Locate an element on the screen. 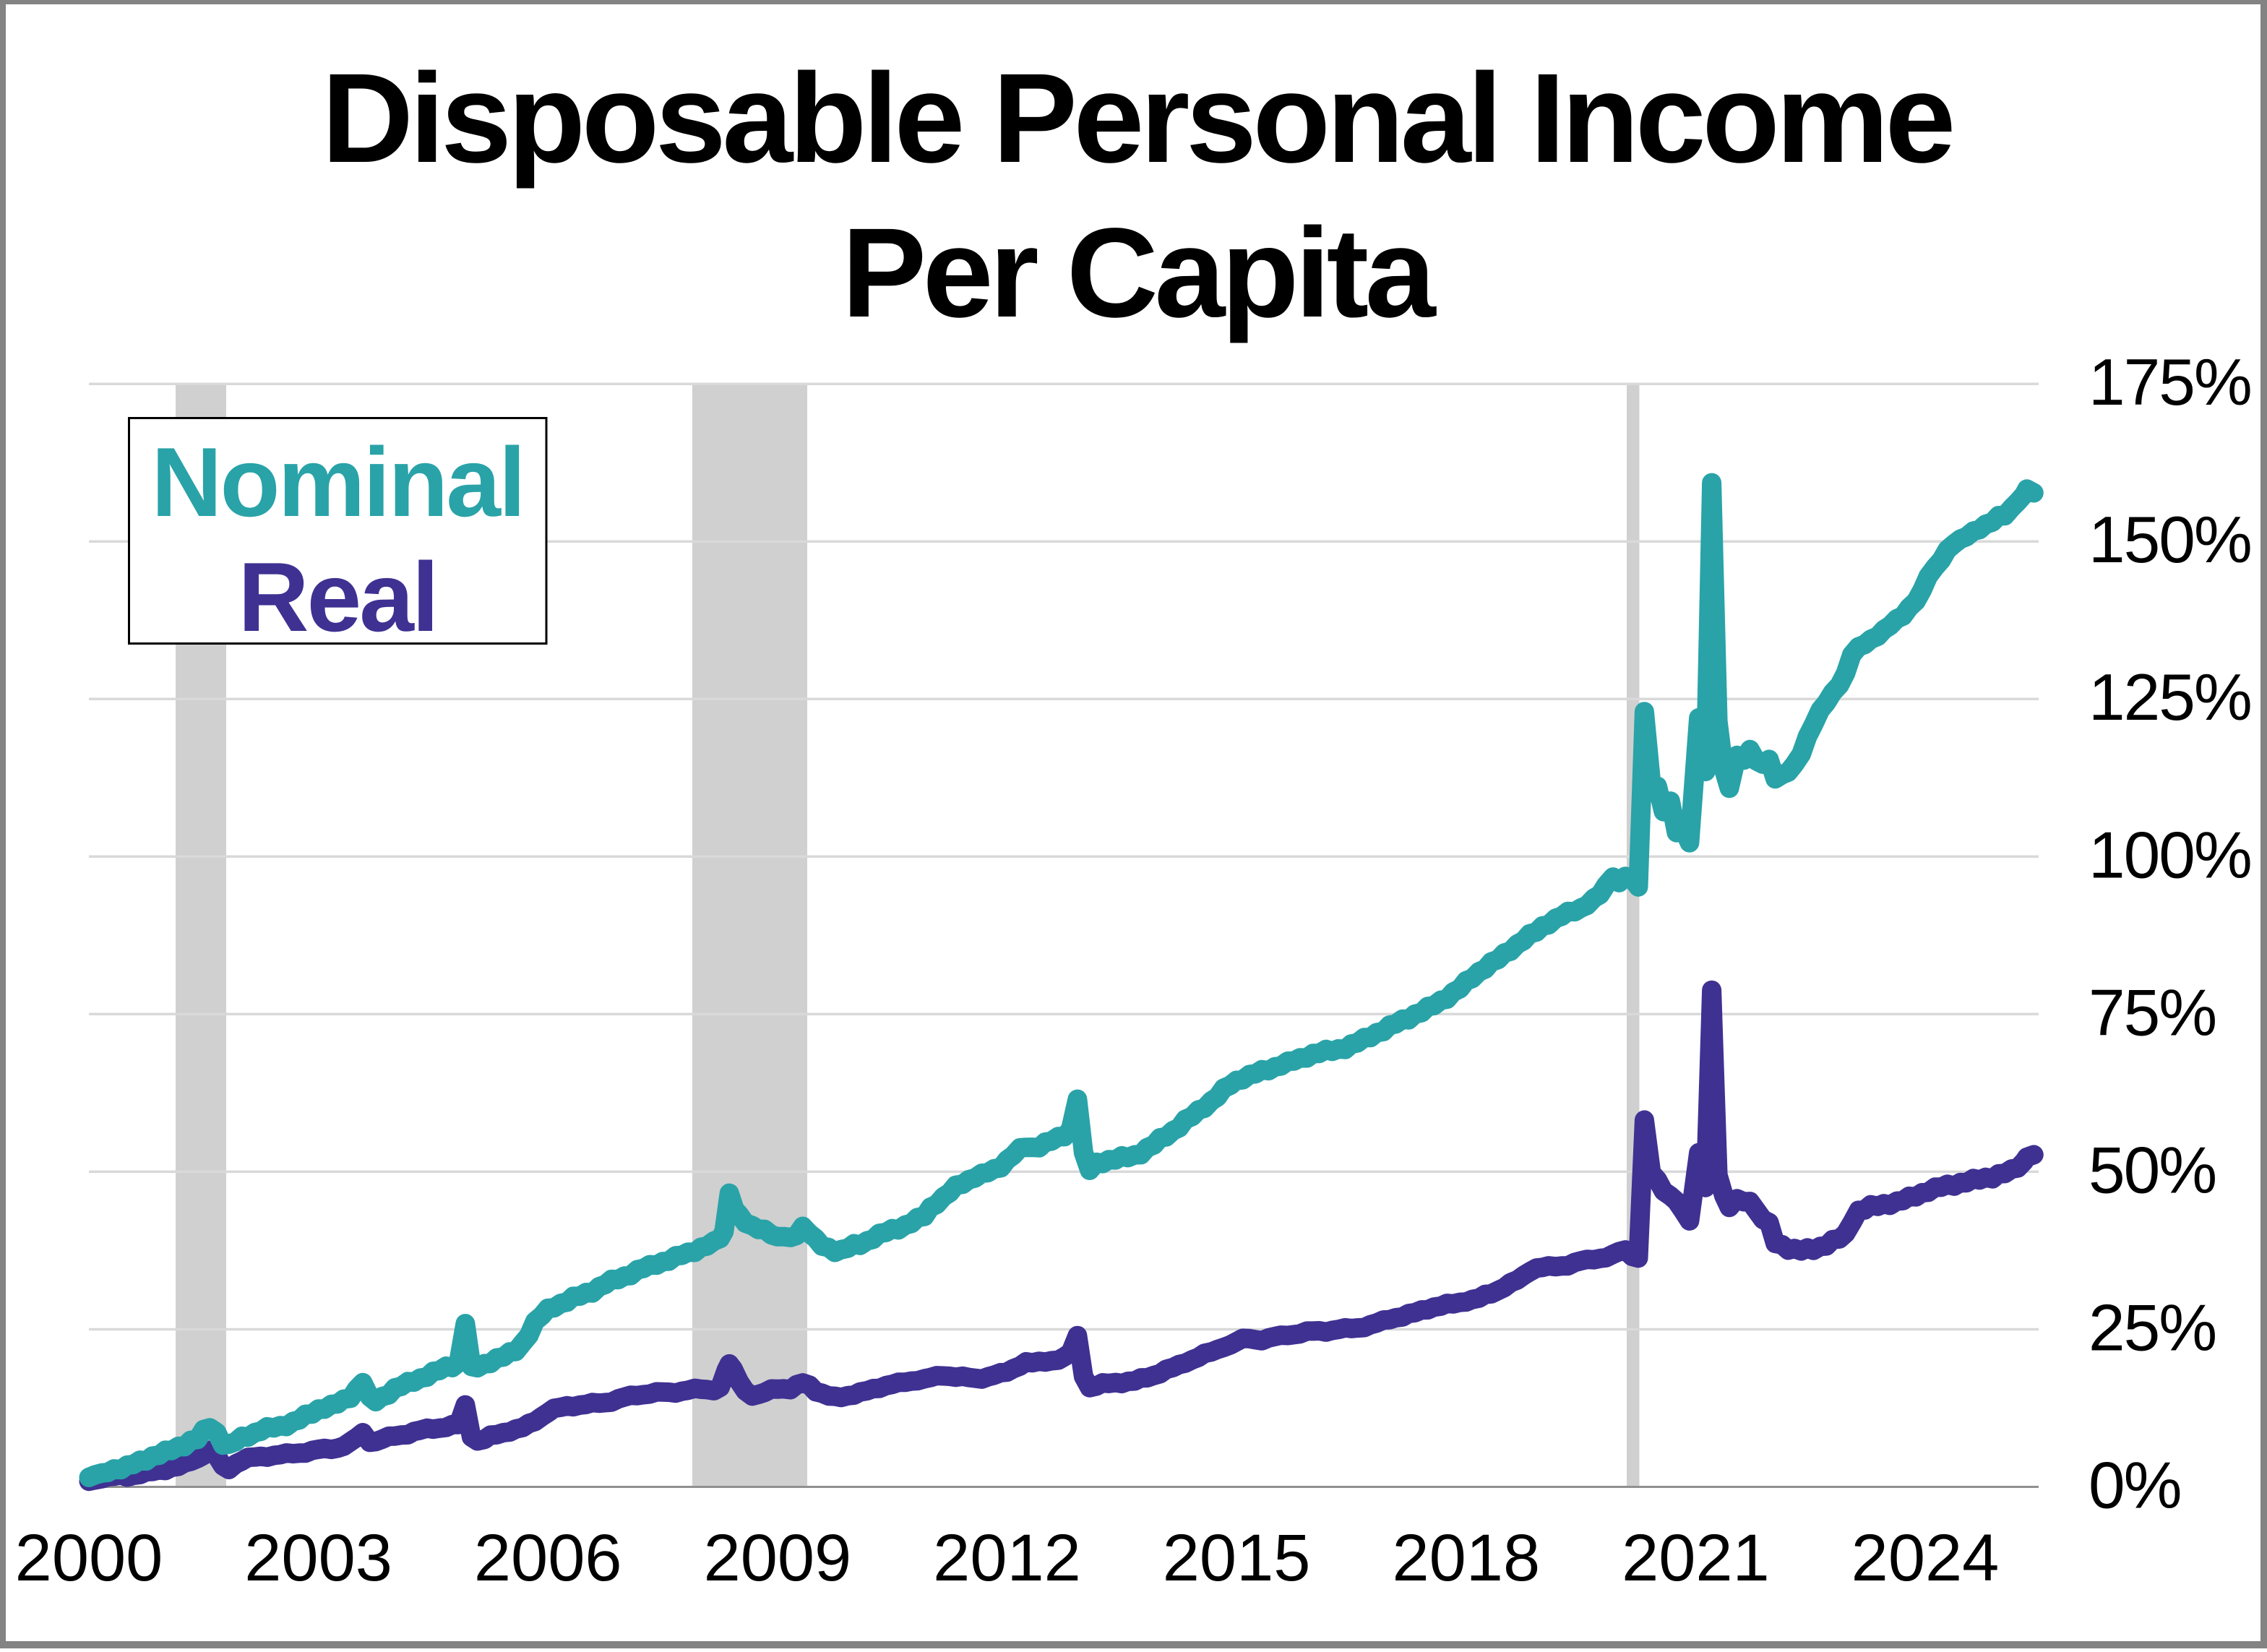  svg-text: 2000 is located at coordinates (89, 1558).